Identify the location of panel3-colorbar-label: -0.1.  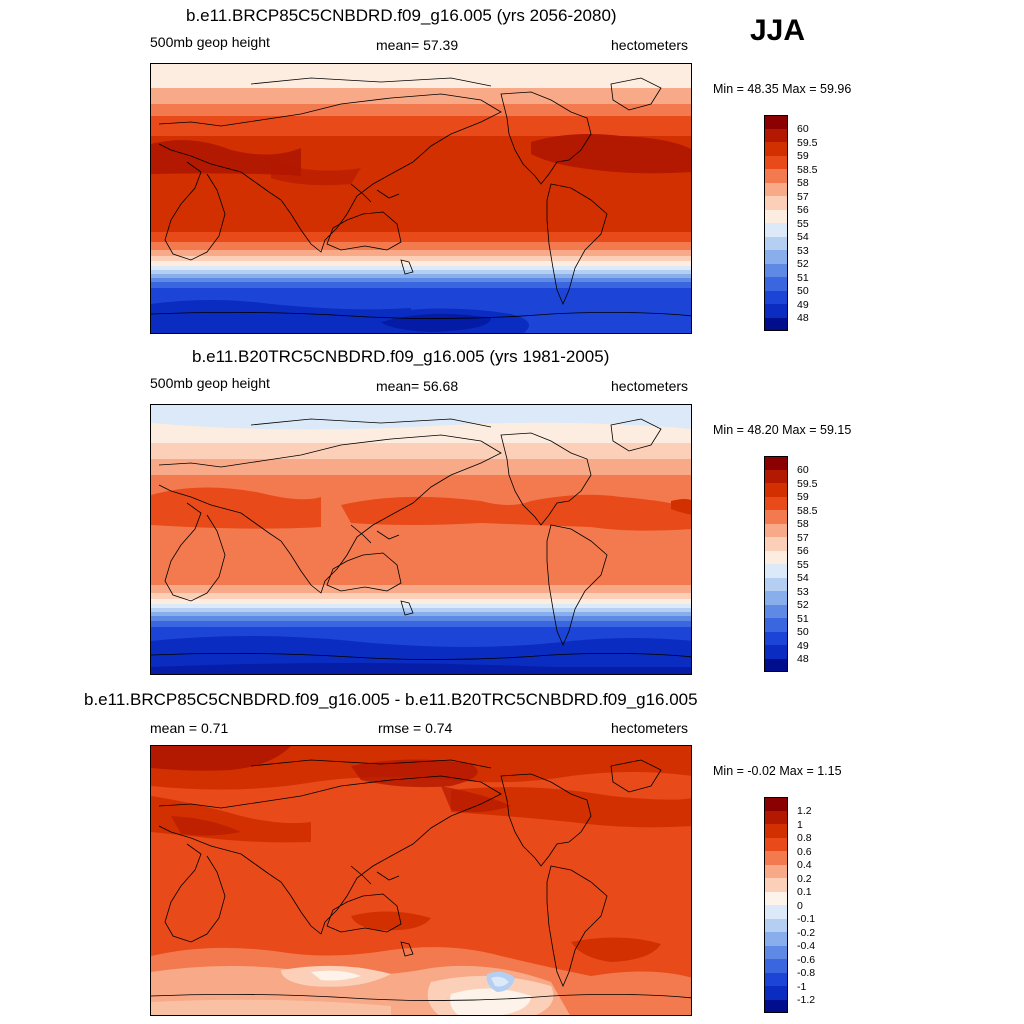
(806, 919).